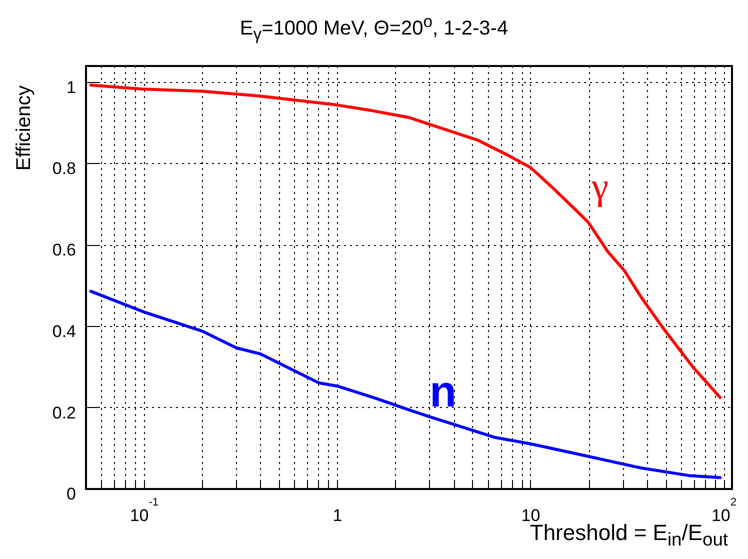 This screenshot has width=748, height=559. Describe the element at coordinates (64, 168) in the screenshot. I see `y-tick-label: 0.8` at that location.